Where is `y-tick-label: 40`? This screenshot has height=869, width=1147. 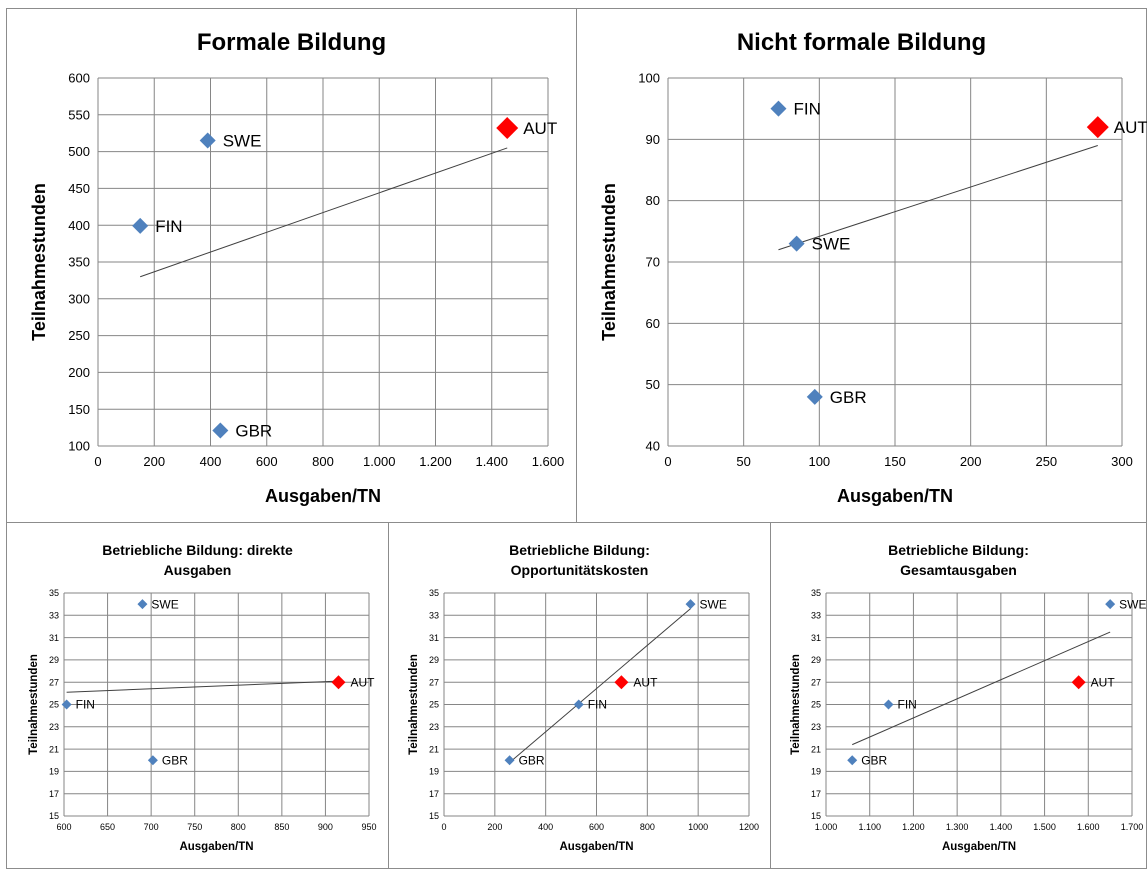
y-tick-label: 40 is located at coordinates (653, 446).